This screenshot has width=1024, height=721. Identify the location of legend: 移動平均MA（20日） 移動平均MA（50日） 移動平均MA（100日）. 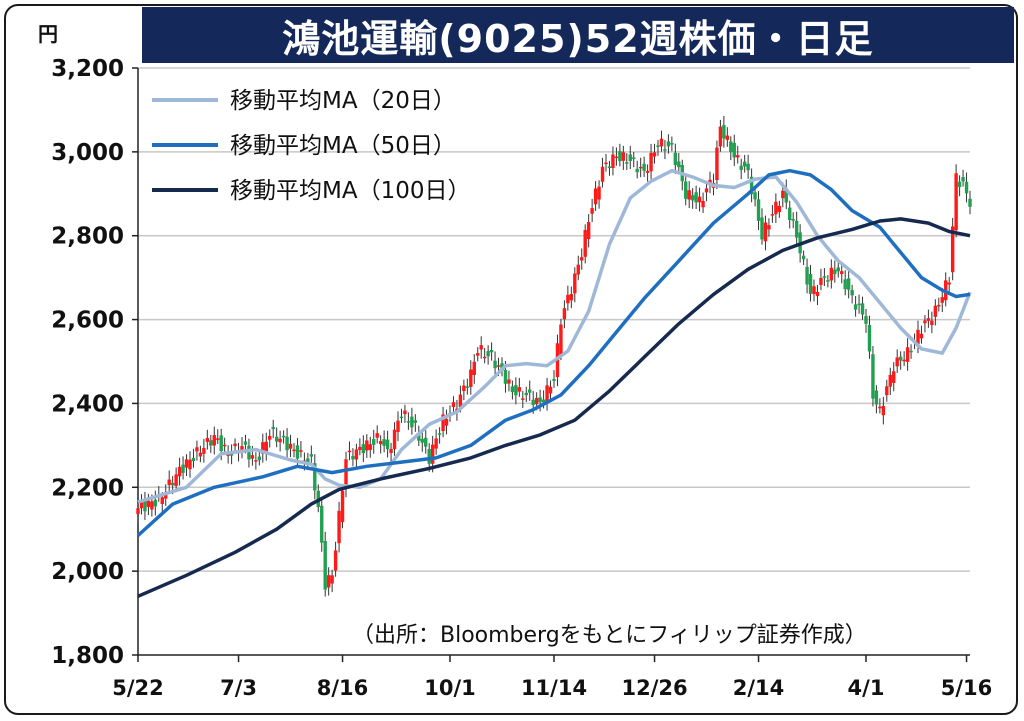
(311, 146).